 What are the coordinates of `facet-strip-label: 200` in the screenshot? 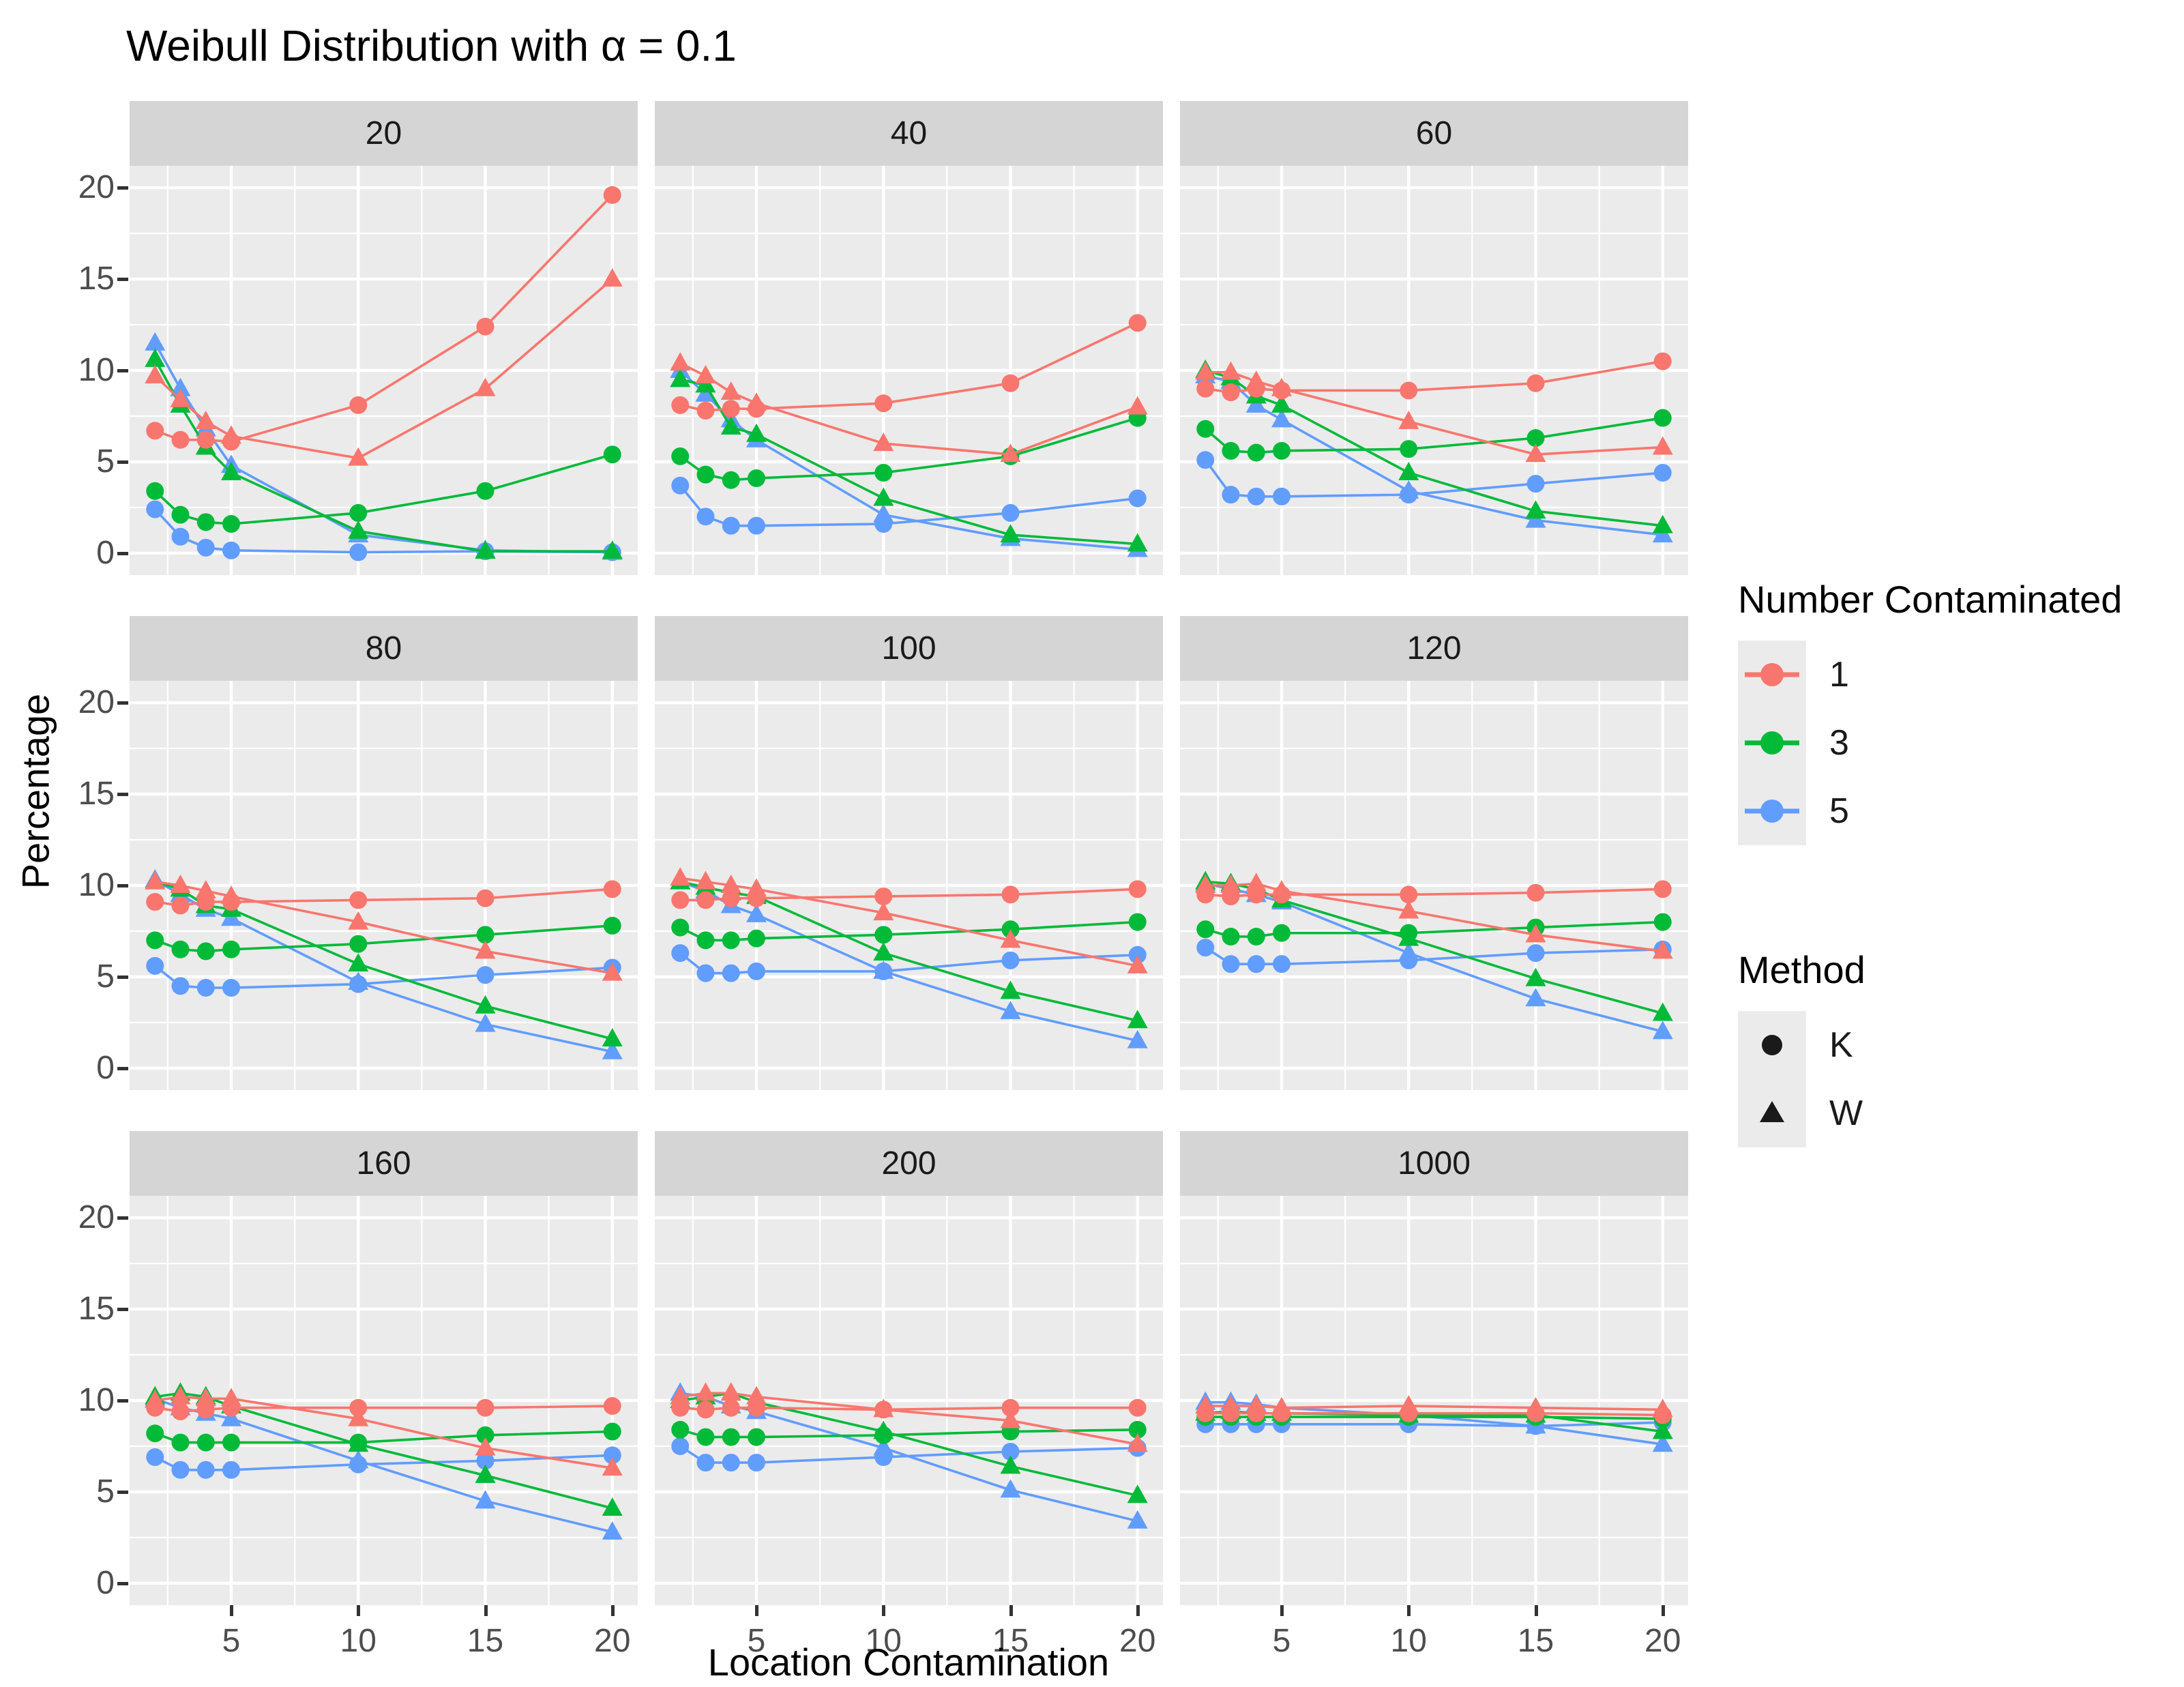 It's located at (908, 1163).